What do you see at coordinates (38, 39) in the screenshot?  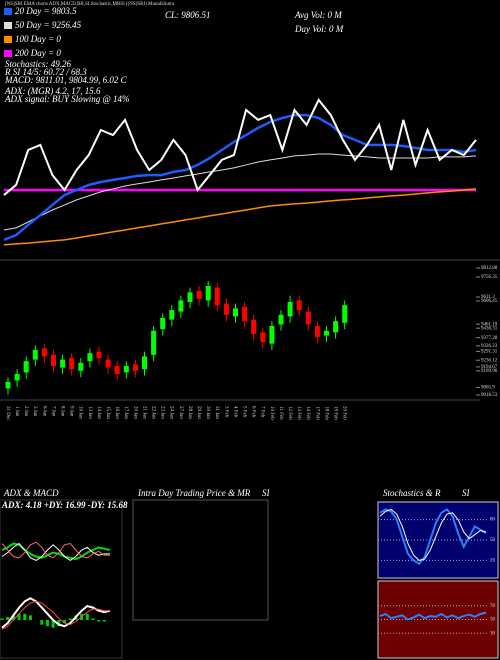 I see `legend-label: 100 Day = 0` at bounding box center [38, 39].